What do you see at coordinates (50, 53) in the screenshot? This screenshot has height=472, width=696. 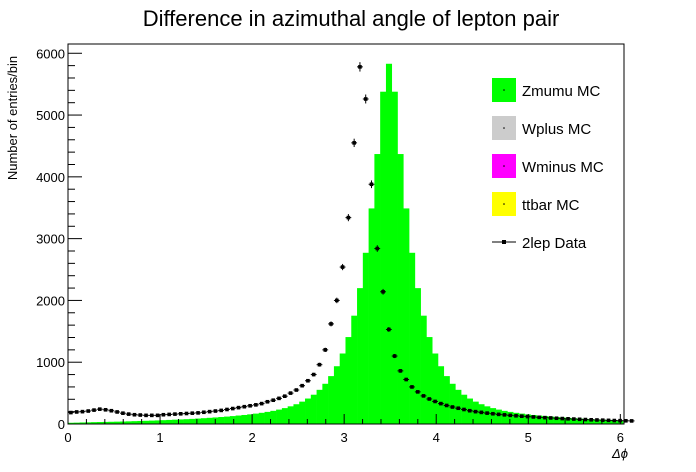 I see `y-tick-label: 6000` at bounding box center [50, 53].